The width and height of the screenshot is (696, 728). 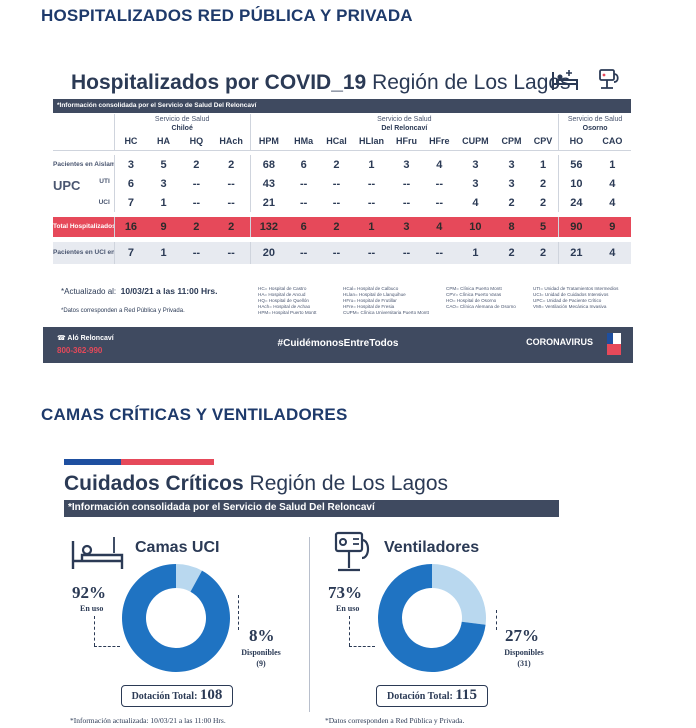 What do you see at coordinates (371, 142) in the screenshot?
I see `col-hllan: HLlan` at bounding box center [371, 142].